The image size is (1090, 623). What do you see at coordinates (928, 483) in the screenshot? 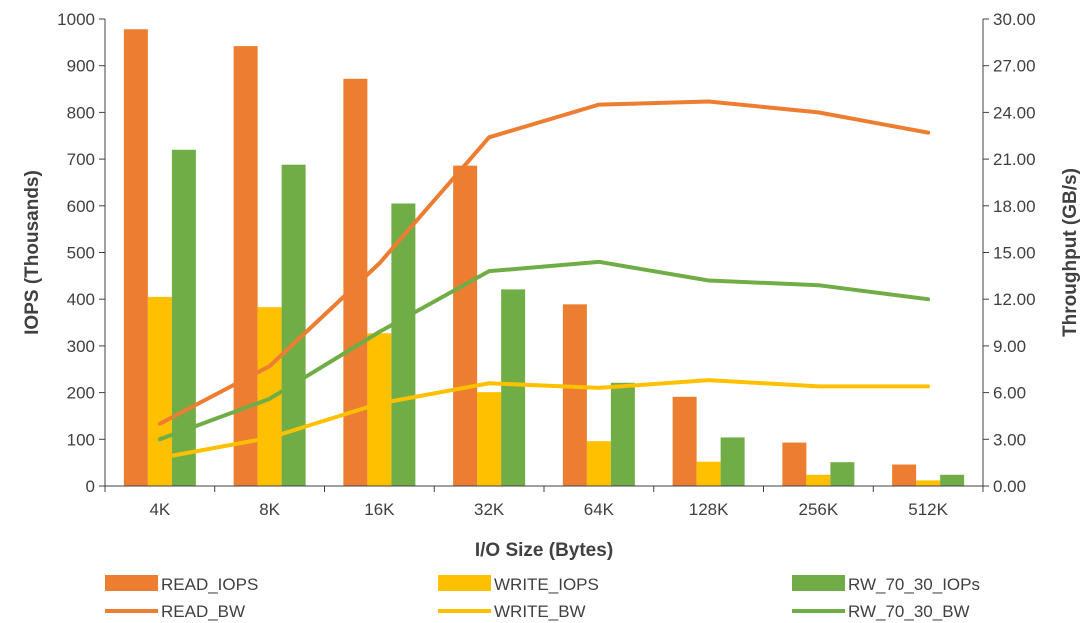
I see `bar-write-iops-512k` at bounding box center [928, 483].